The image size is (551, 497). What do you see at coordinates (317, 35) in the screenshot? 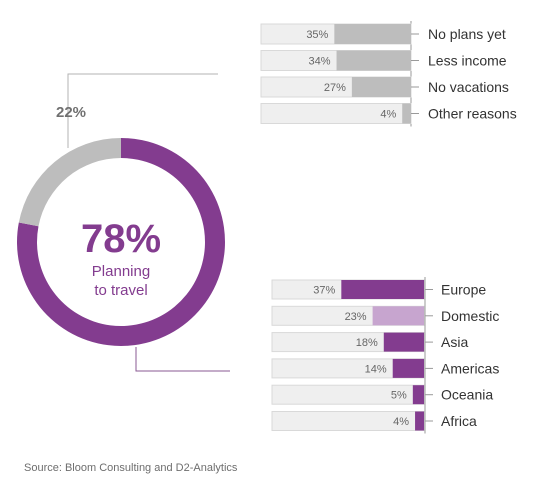
I see `bar-value-label: 35%` at bounding box center [317, 35].